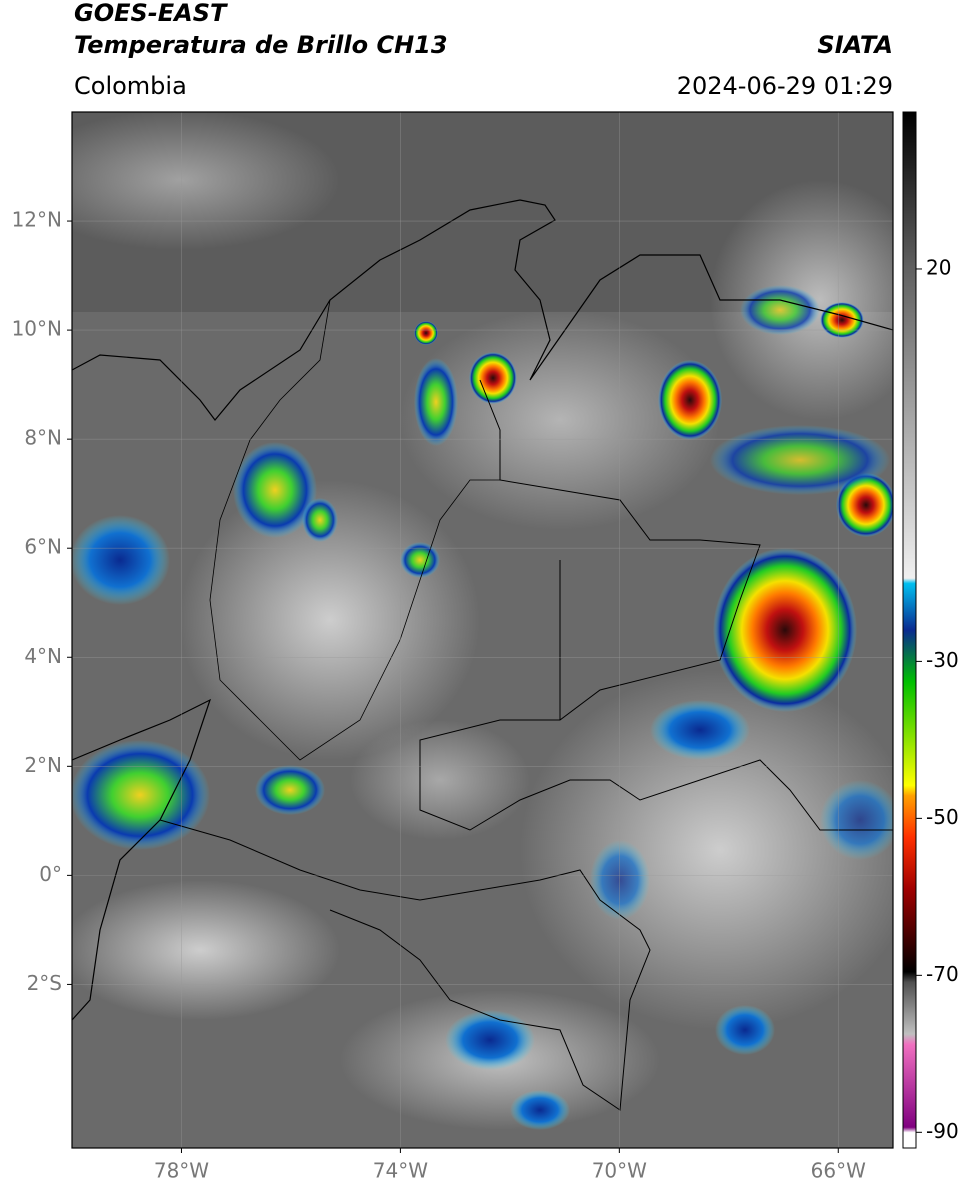 This screenshot has width=966, height=1190. Describe the element at coordinates (942, 817) in the screenshot. I see `colorbar-tick-label: -50` at that location.